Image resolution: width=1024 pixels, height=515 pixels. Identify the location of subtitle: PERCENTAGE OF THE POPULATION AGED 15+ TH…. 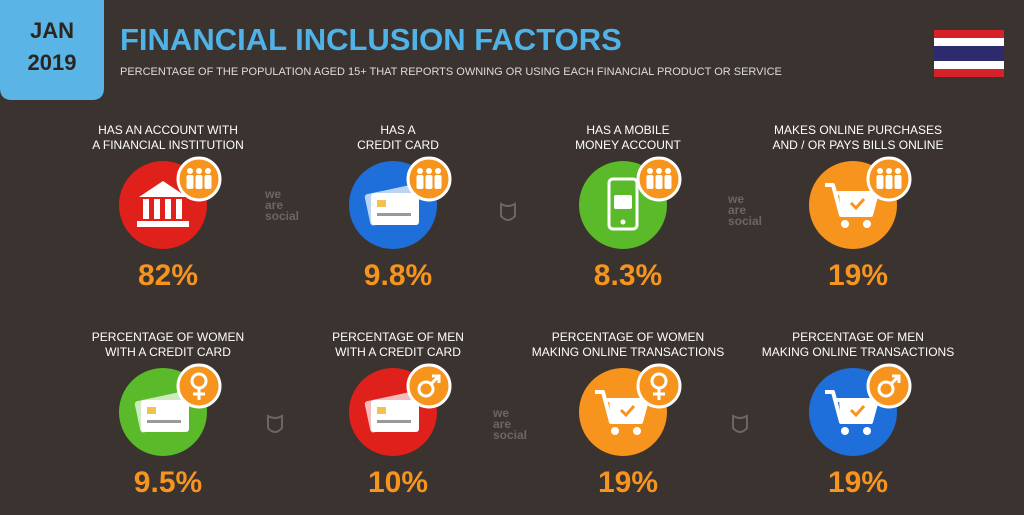
(451, 72).